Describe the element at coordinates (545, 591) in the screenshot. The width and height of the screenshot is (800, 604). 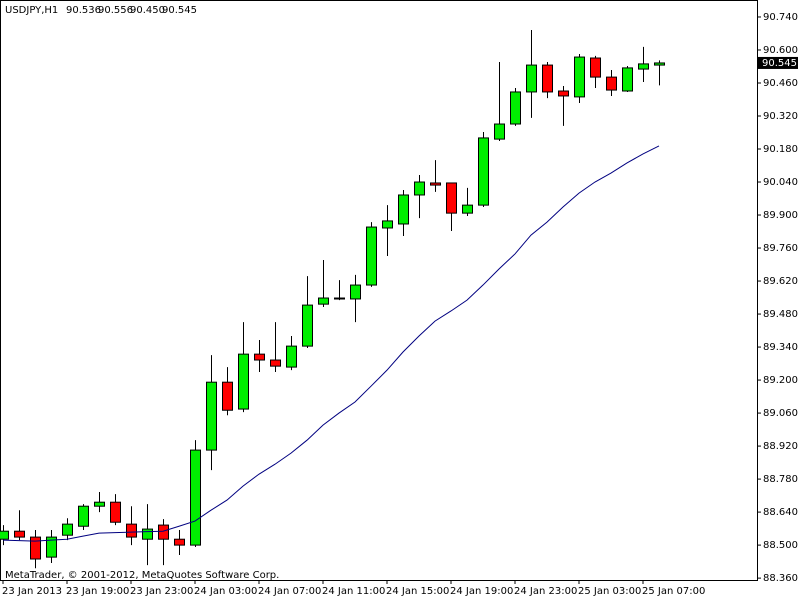
I see `x-tick-label: 24 Jan 23:00` at that location.